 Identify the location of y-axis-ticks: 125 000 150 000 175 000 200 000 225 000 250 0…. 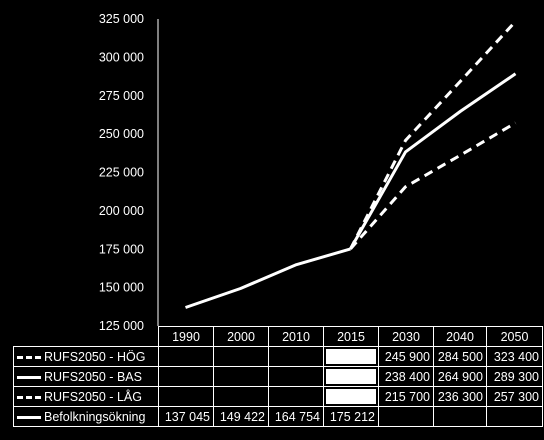
(121, 171).